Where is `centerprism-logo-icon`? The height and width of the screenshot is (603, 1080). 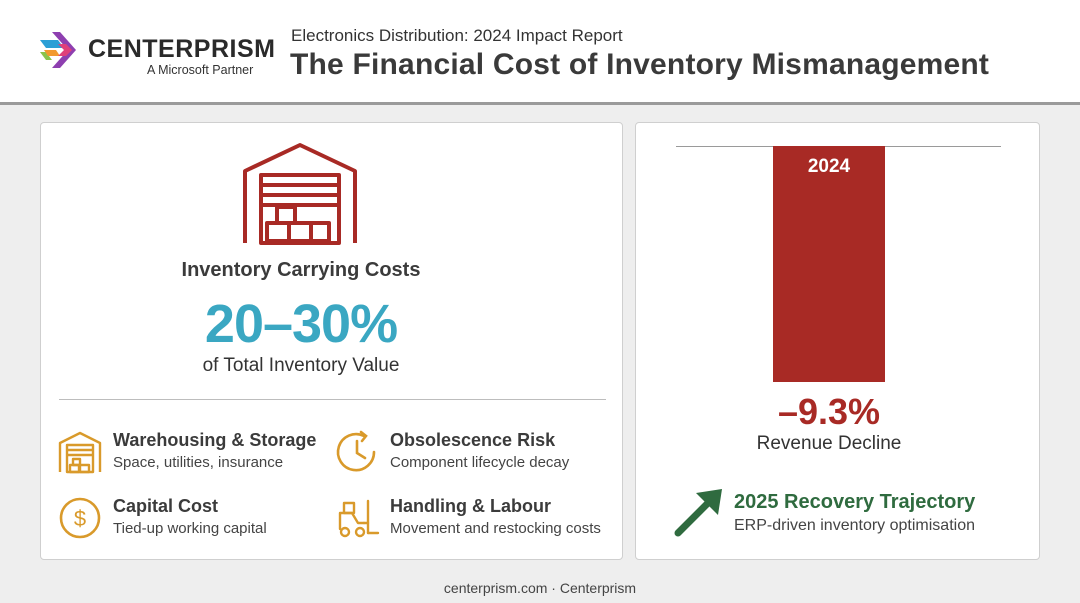
centerprism-logo-icon is located at coordinates (58, 50).